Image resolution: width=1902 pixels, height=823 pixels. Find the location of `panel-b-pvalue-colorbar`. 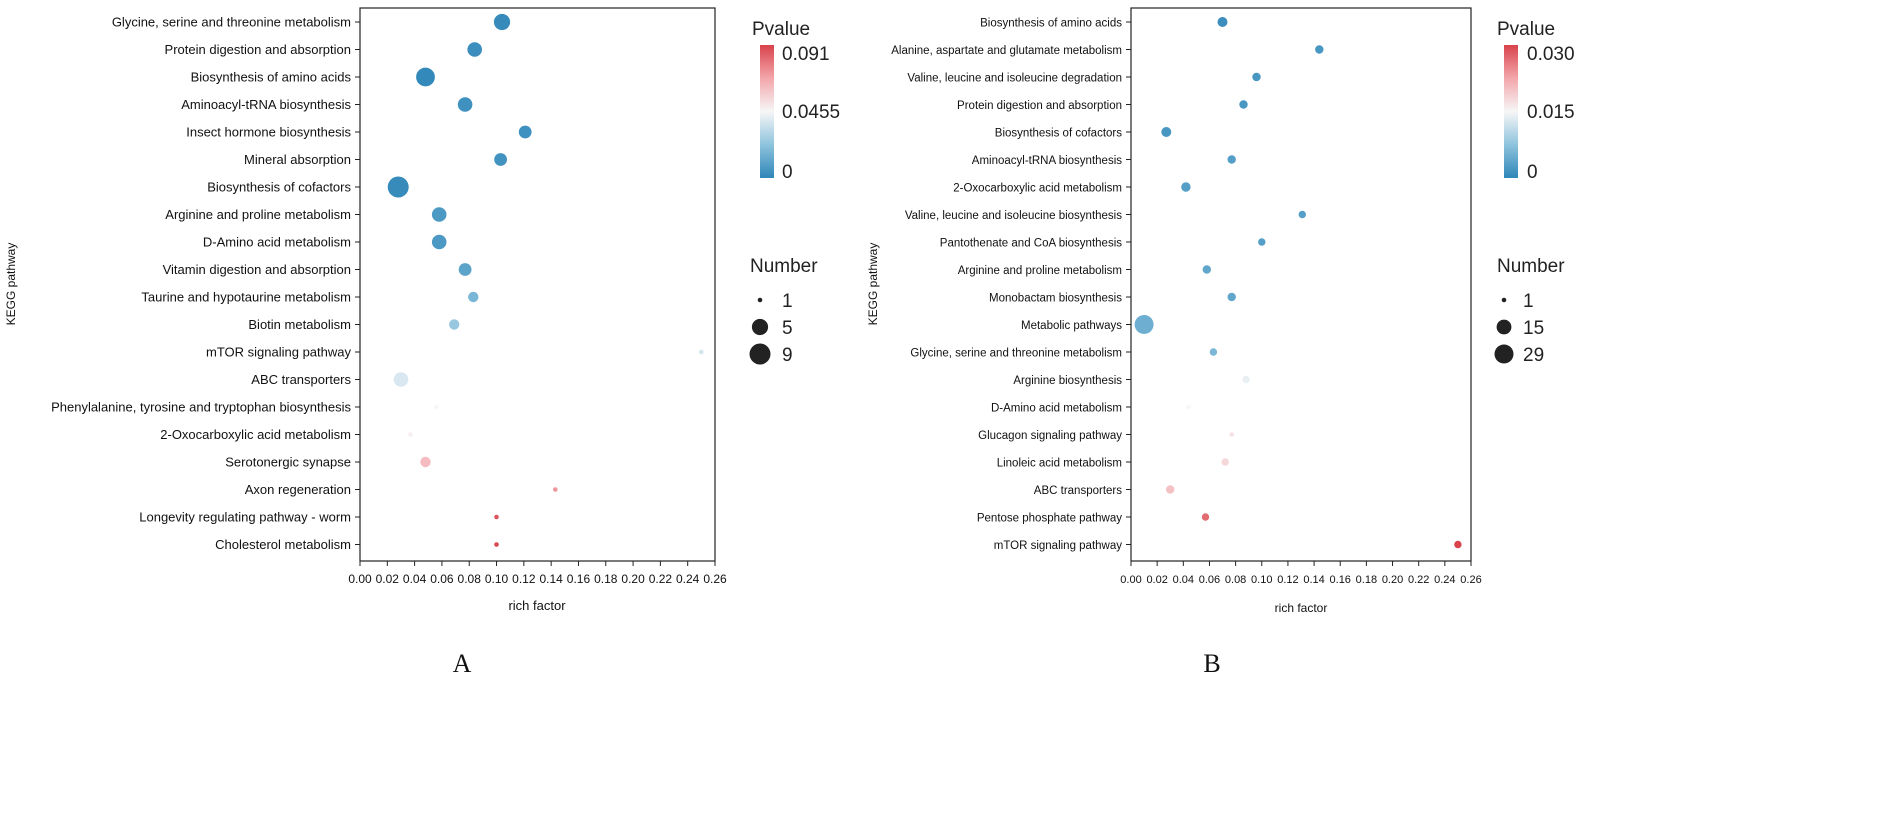

panel-b-pvalue-colorbar is located at coordinates (1511, 111).